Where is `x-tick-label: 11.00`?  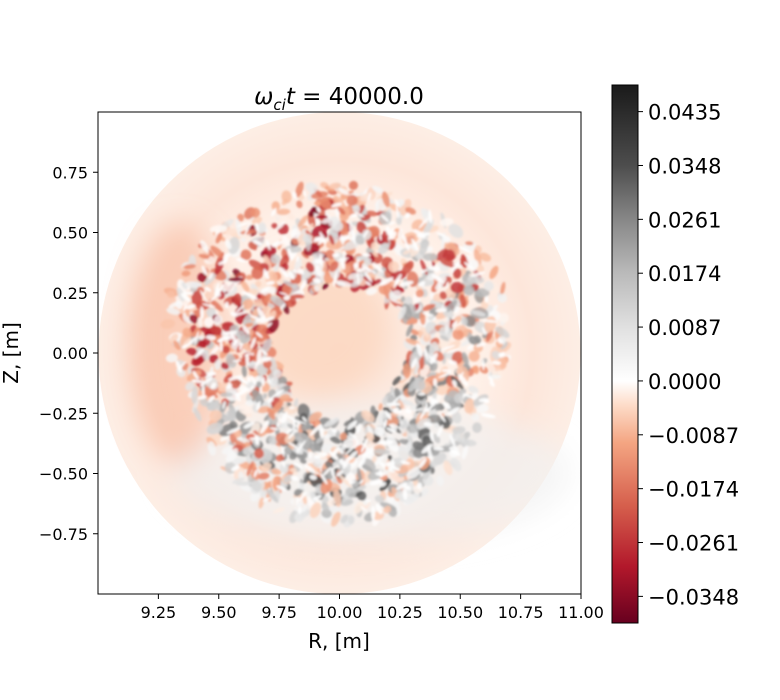
x-tick-label: 11.00 is located at coordinates (581, 612).